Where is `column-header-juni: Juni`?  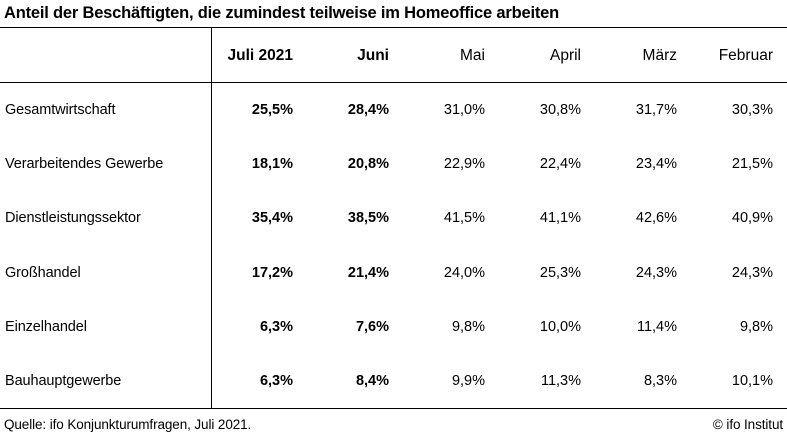
column-header-juni: Juni is located at coordinates (373, 55).